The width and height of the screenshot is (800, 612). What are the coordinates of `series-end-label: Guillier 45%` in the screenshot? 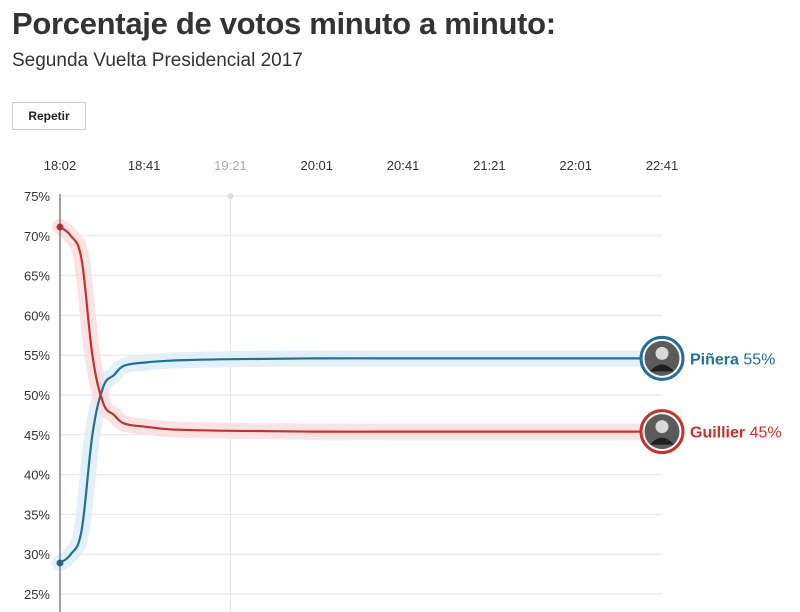 It's located at (736, 433).